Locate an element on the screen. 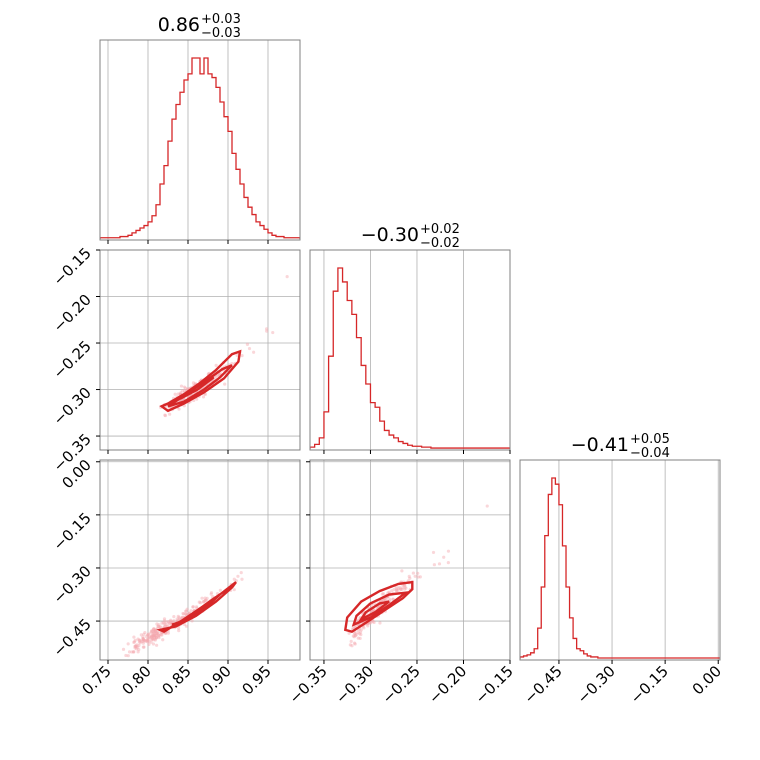  xtick-label-param-1-2: −0.25 is located at coordinates (401, 684).